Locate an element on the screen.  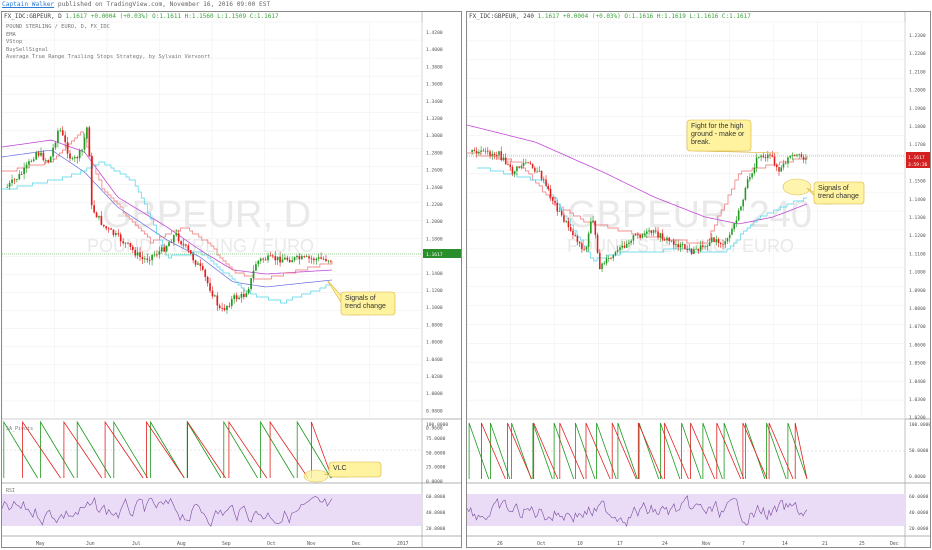
legend-item: EMA is located at coordinates (11, 34).